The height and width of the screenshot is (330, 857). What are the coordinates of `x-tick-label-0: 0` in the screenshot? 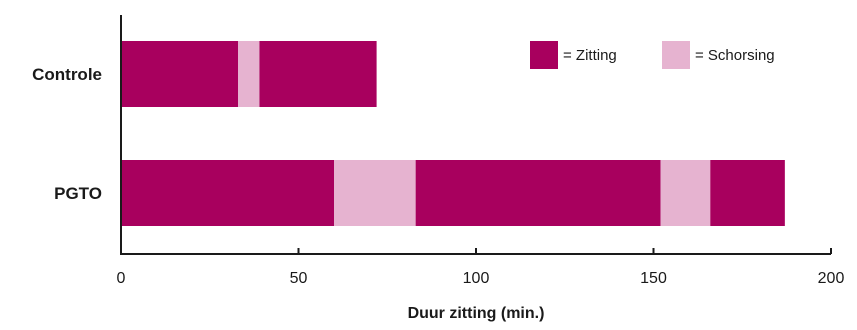 It's located at (121, 278).